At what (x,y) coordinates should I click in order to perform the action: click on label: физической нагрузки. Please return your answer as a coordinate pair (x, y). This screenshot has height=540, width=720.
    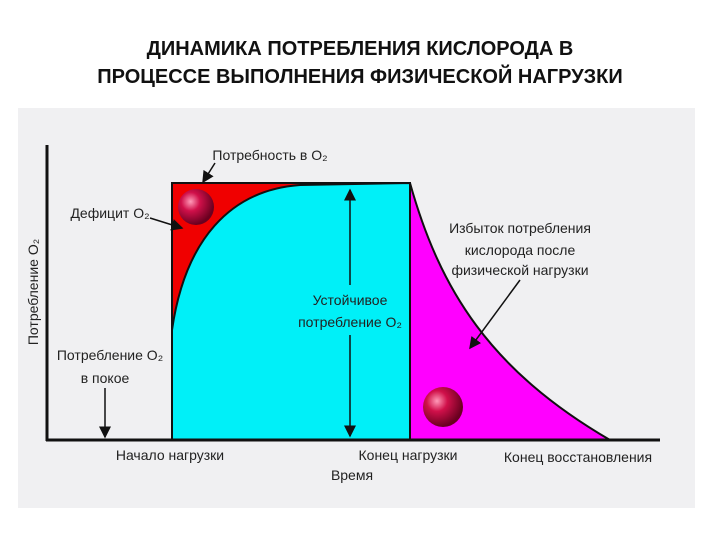
    Looking at the image, I should click on (519, 270).